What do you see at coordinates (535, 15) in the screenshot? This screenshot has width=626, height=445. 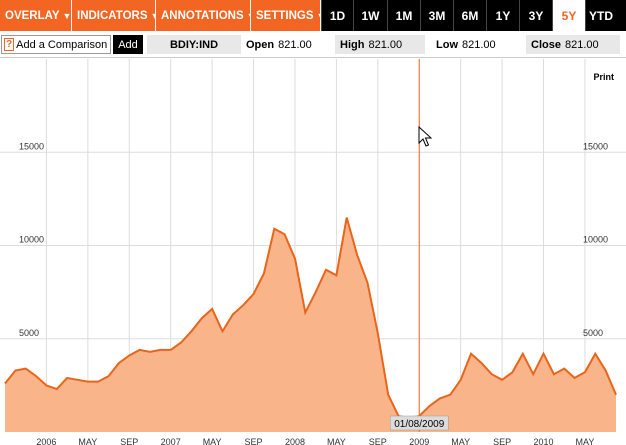 I see `range-3y-button: 3Y` at bounding box center [535, 15].